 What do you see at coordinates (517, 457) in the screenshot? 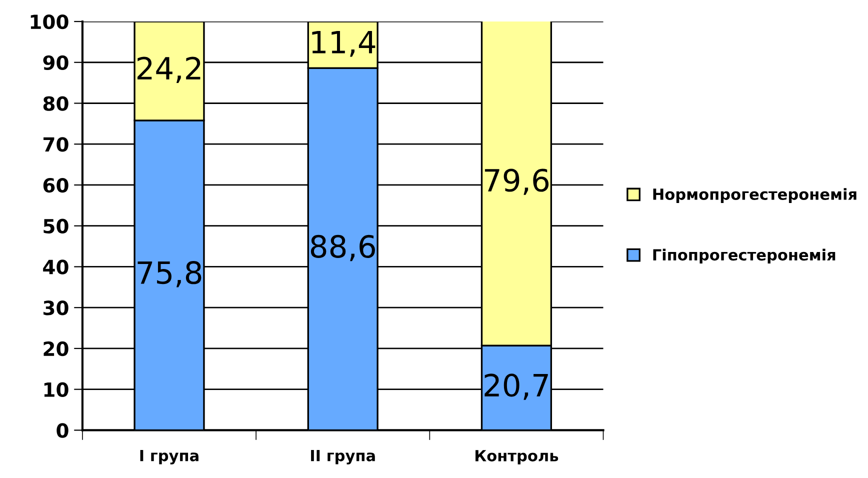
I see `x-tick-label: Контроль` at bounding box center [517, 457].